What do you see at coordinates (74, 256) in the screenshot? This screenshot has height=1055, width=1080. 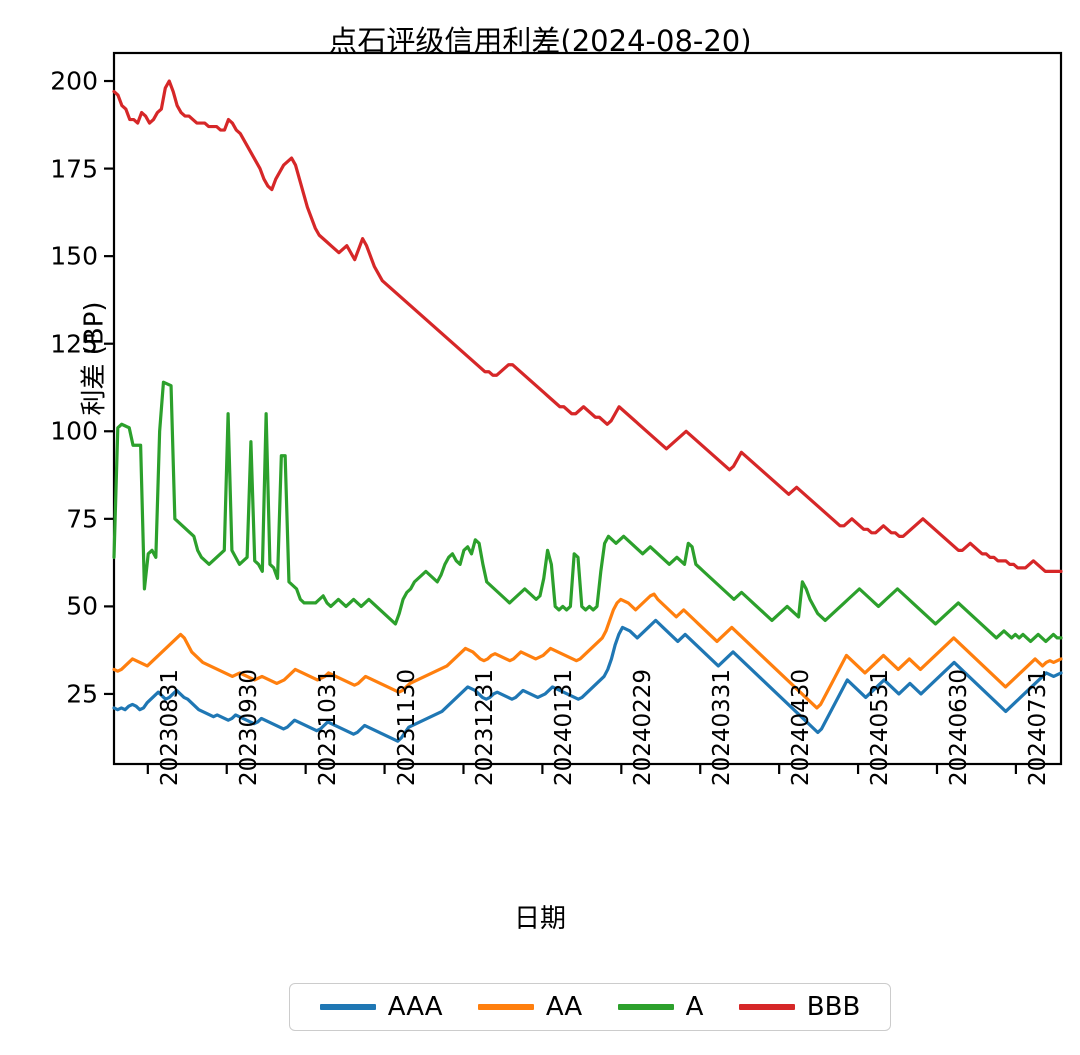 I see `y-tick-label: 150` at bounding box center [74, 256].